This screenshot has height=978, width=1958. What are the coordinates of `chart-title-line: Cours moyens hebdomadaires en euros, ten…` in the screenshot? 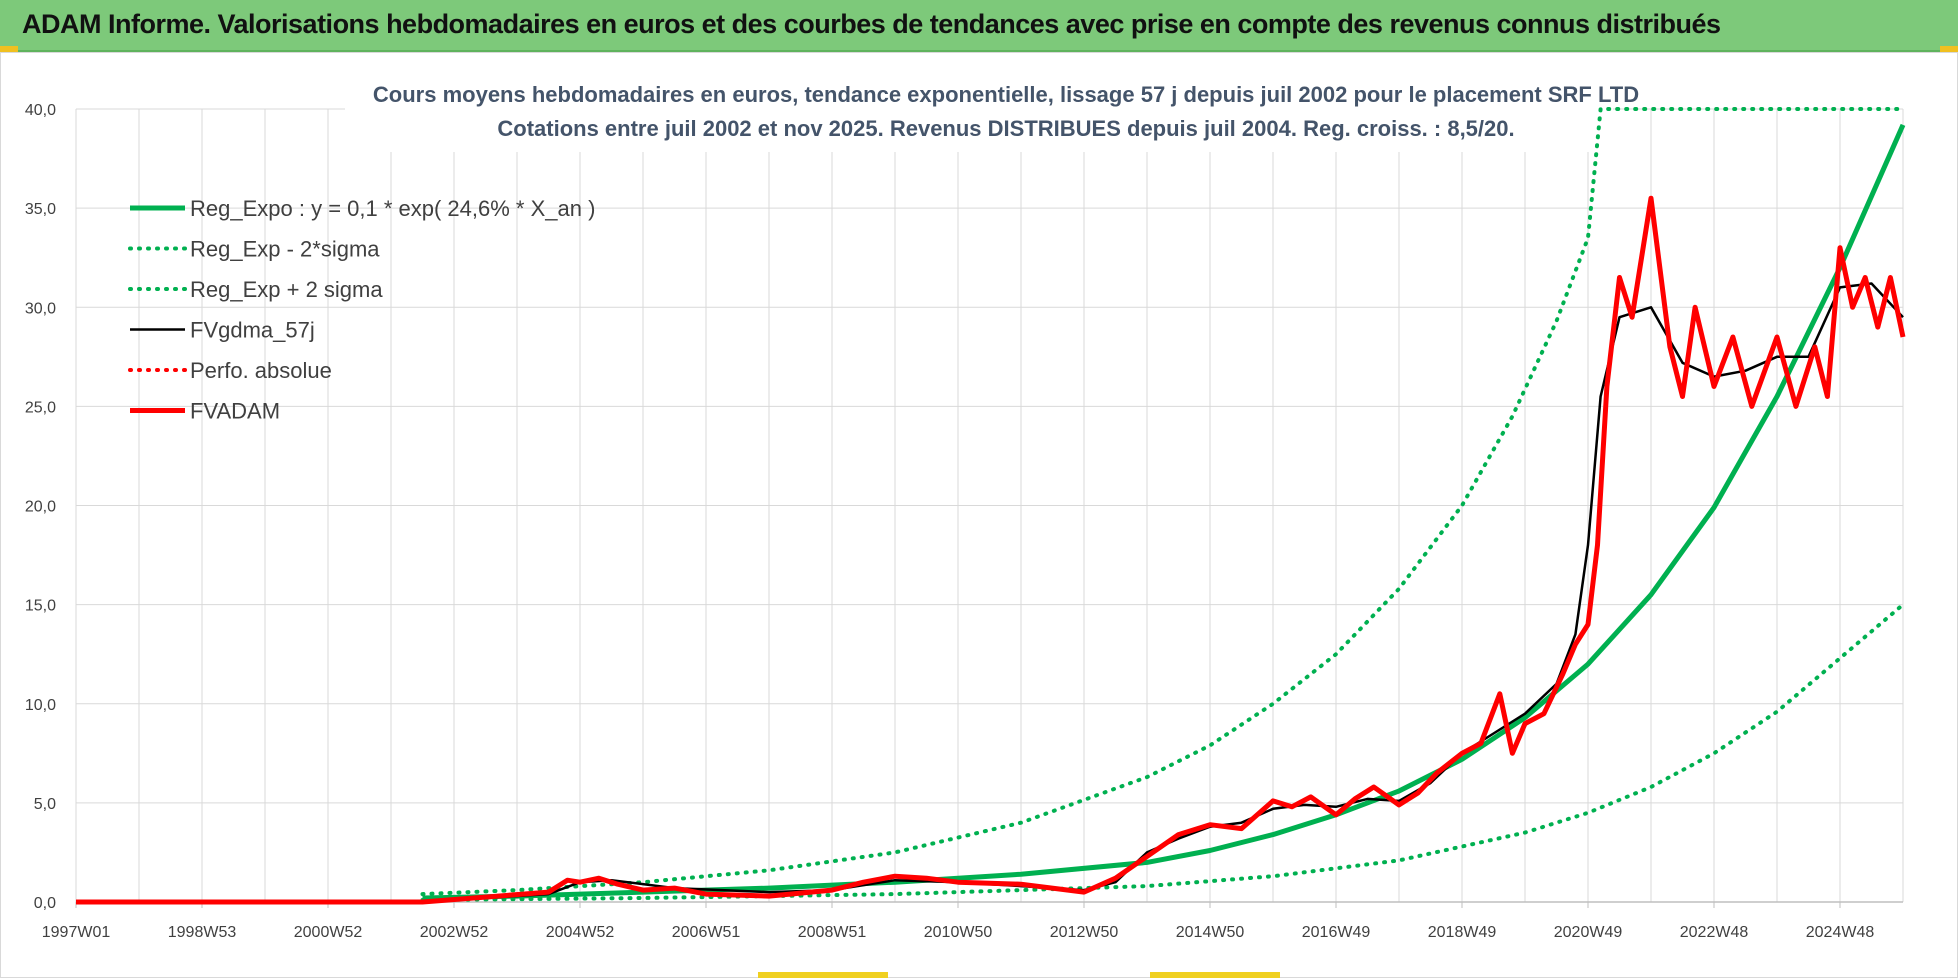 It's located at (1006, 94).